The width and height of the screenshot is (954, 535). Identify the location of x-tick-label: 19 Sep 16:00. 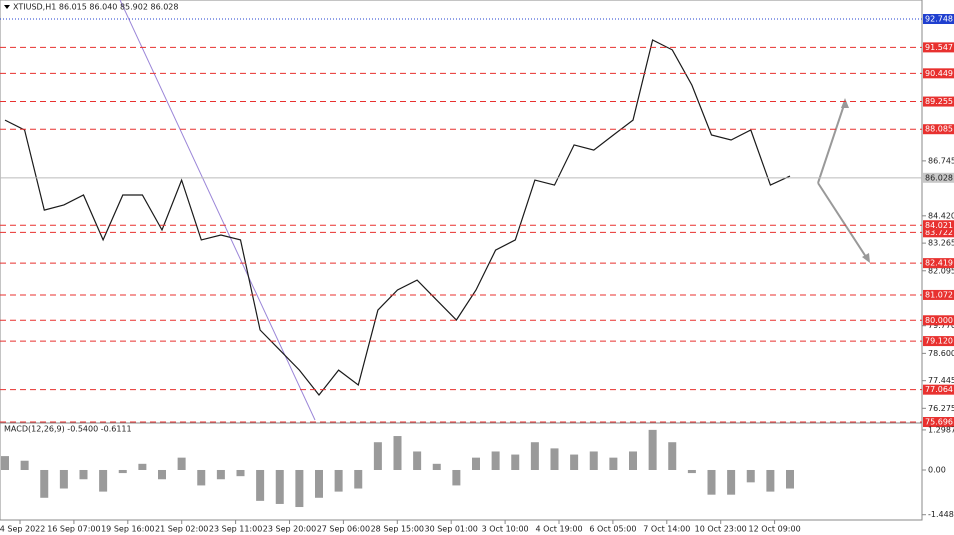
(127, 529).